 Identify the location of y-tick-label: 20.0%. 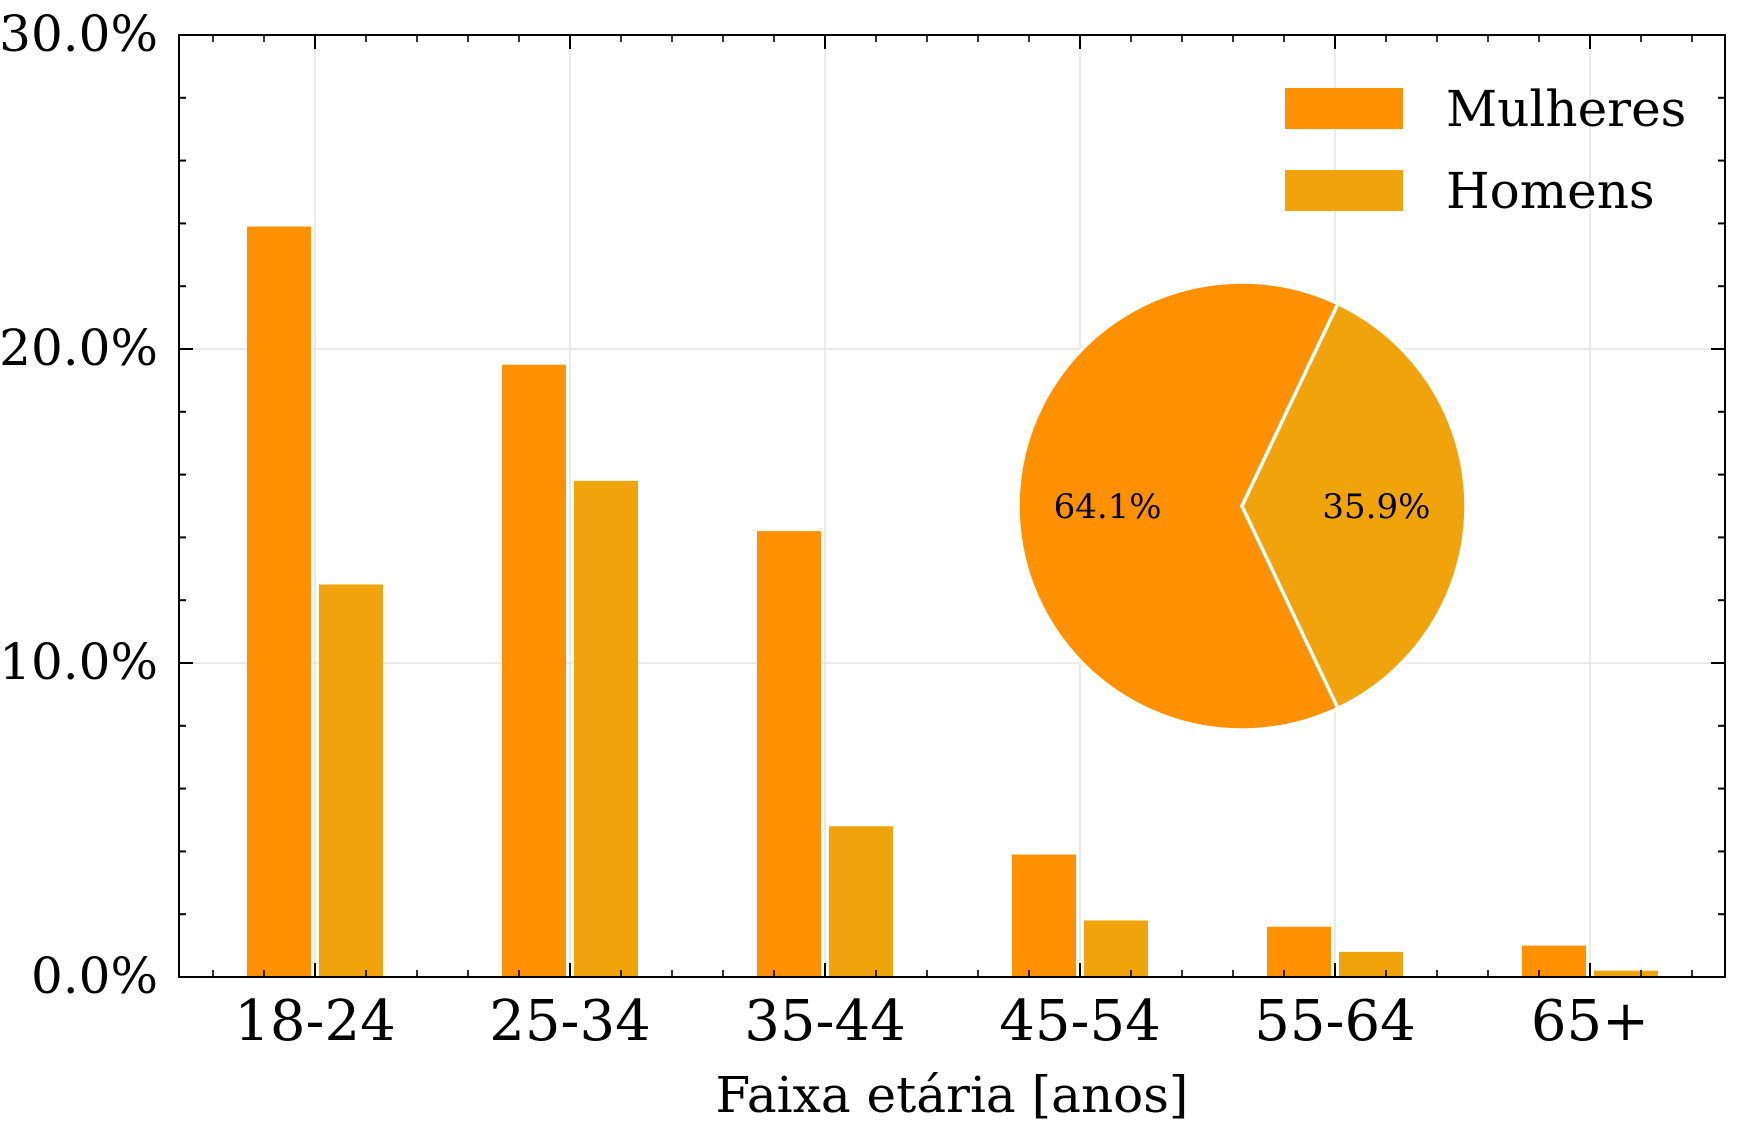
(79, 348).